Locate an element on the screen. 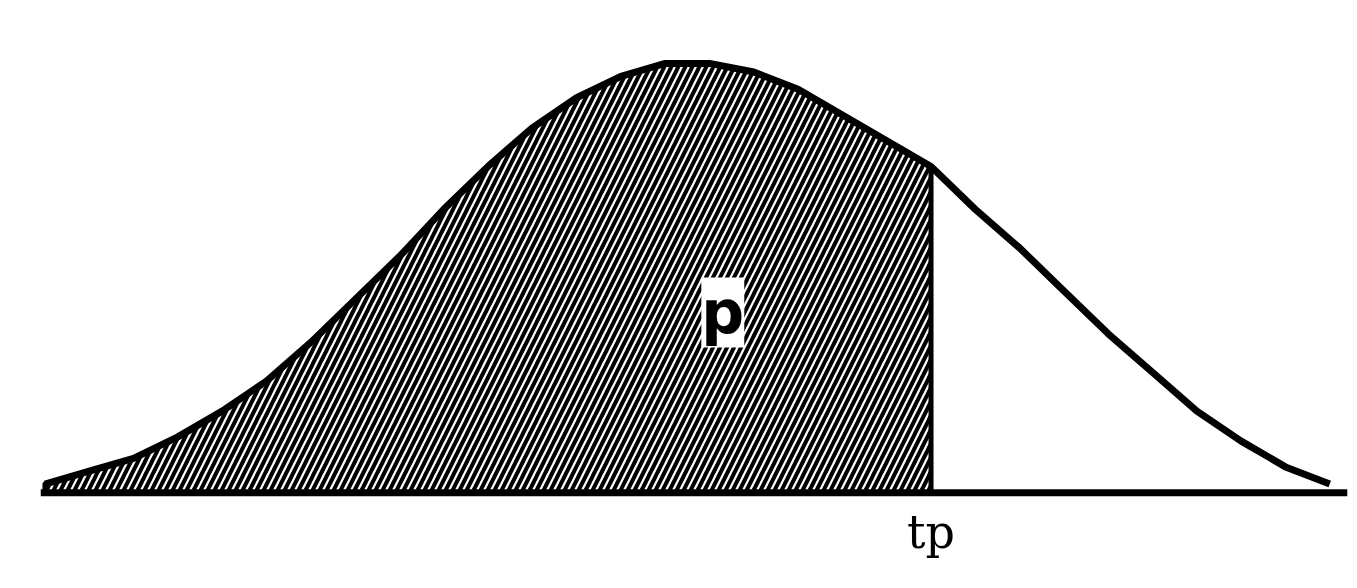 The width and height of the screenshot is (1357, 588). annotation: p is located at coordinates (723, 312).